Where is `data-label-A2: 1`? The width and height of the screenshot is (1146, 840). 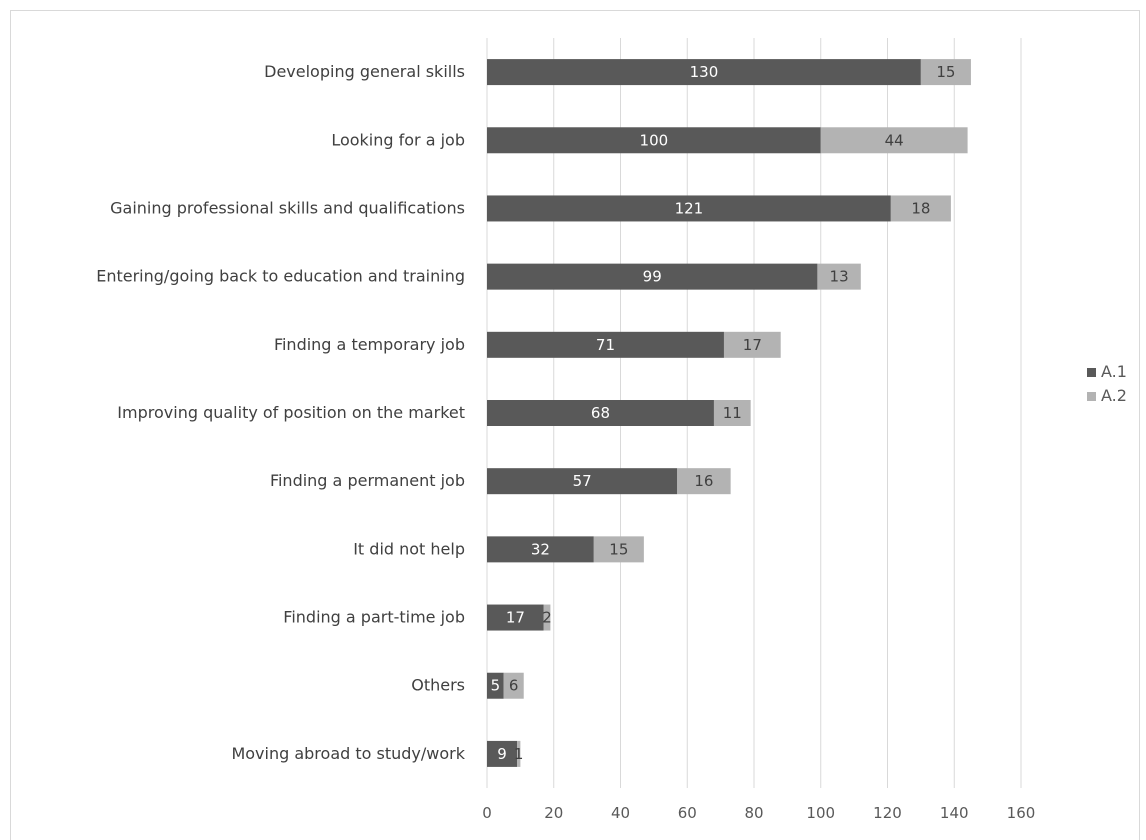 data-label-A2: 1 is located at coordinates (519, 754).